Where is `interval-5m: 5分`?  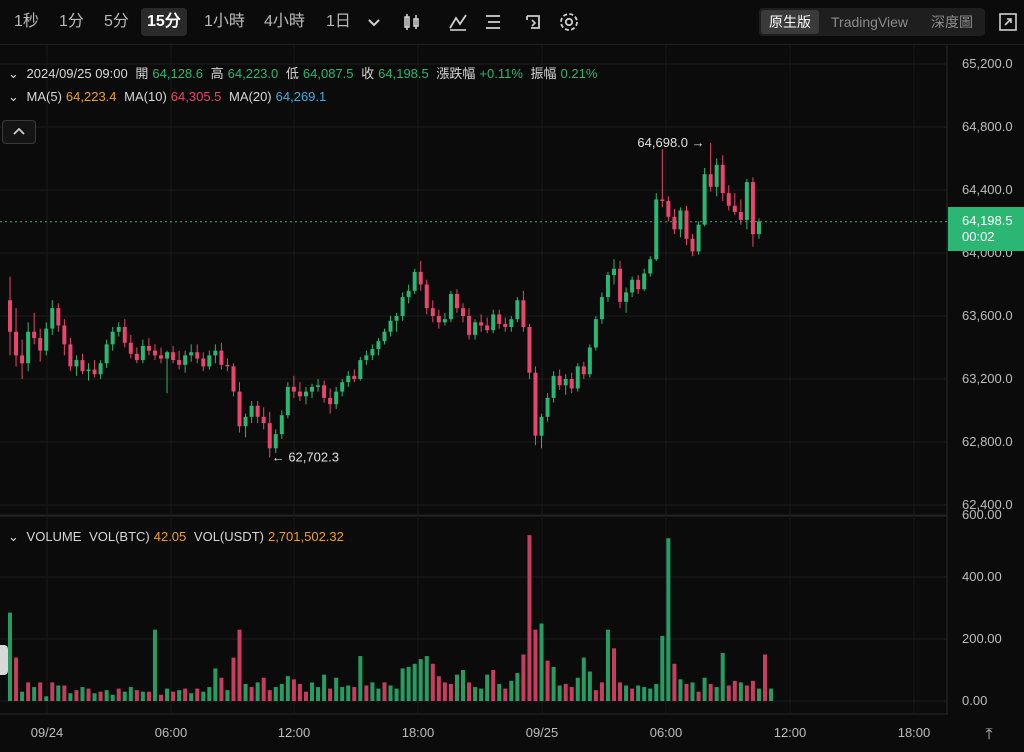 interval-5m: 5分 is located at coordinates (116, 21).